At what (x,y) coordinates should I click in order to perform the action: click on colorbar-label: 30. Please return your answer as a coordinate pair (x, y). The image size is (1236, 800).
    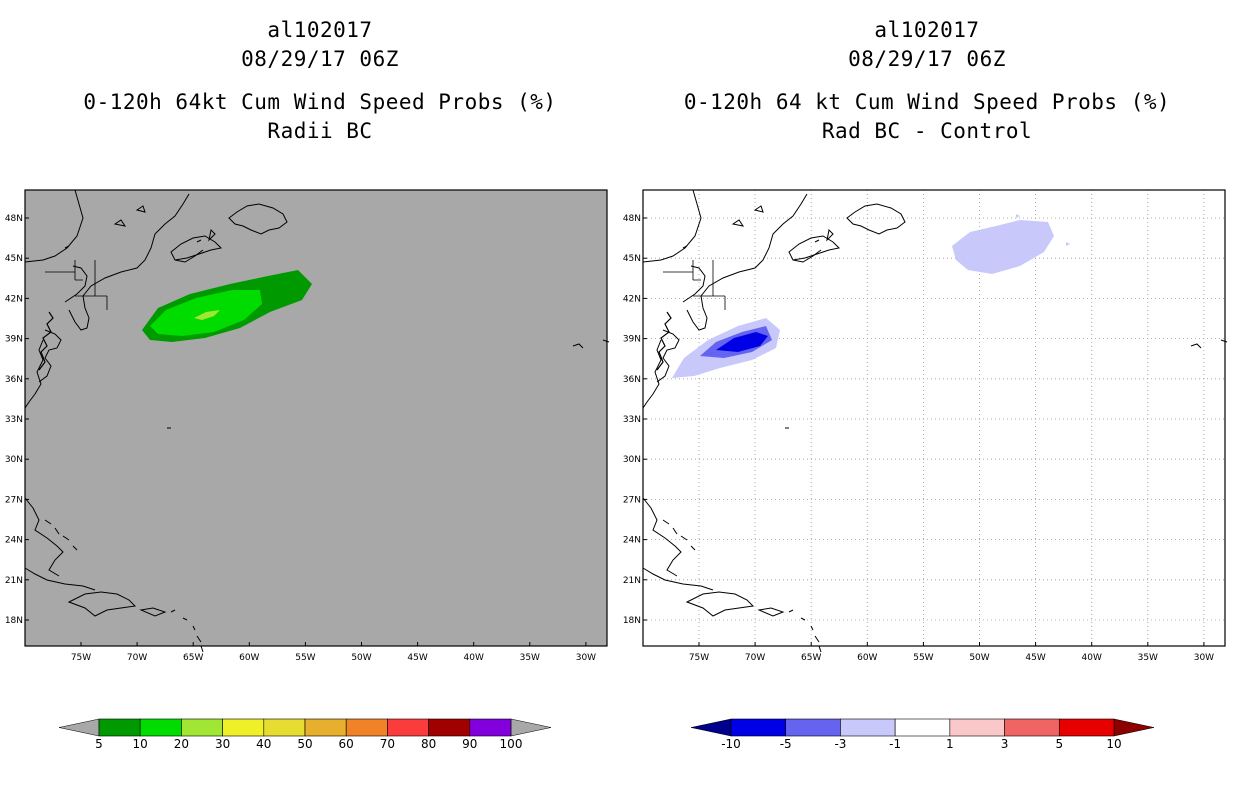
    Looking at the image, I should click on (222, 744).